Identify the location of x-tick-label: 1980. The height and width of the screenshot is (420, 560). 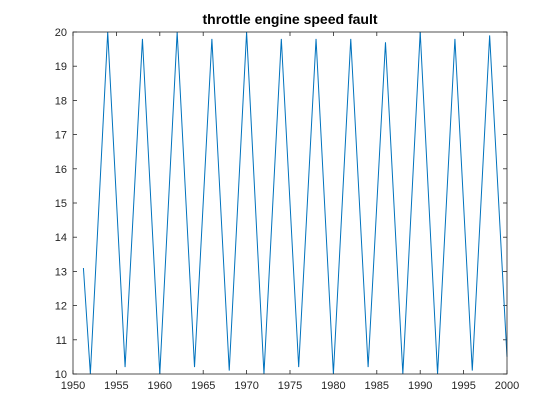
(333, 386).